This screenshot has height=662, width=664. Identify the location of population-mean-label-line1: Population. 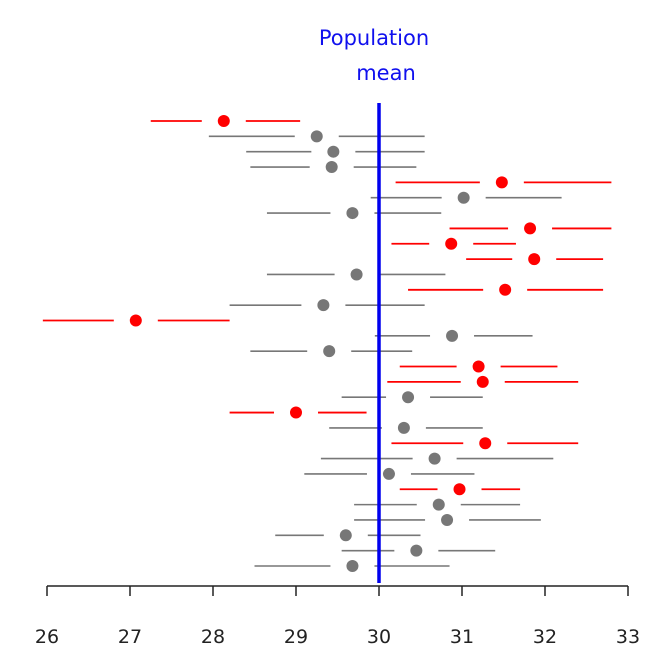
(374, 38).